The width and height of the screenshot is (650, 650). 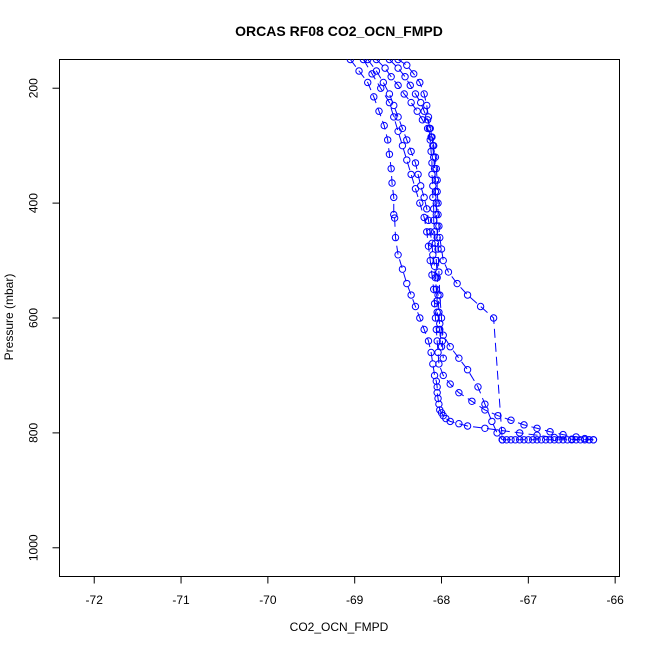 I want to click on y-tick-label: 400, so click(x=34, y=203).